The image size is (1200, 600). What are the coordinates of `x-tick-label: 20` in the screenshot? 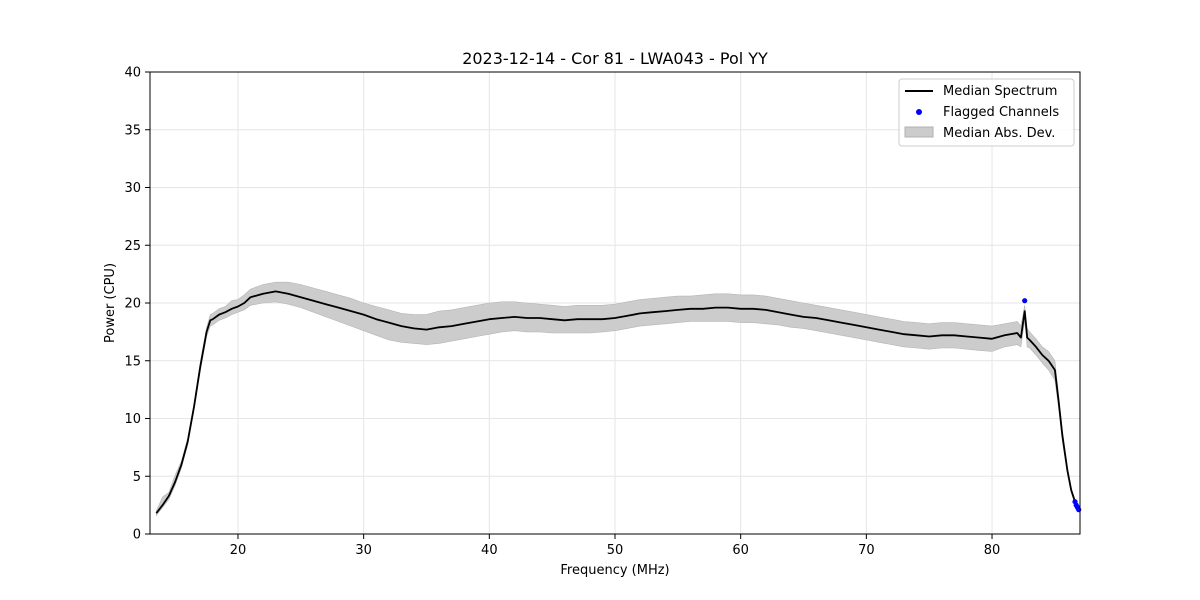 It's located at (238, 550).